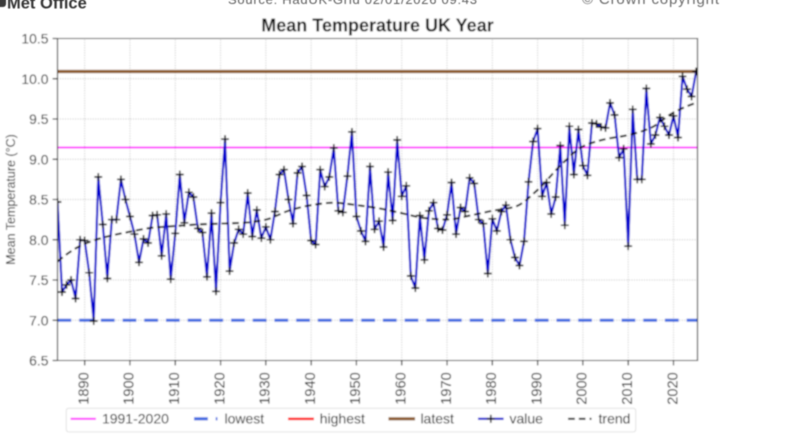 The width and height of the screenshot is (800, 445). I want to click on svg-text: 7.0, so click(39, 320).